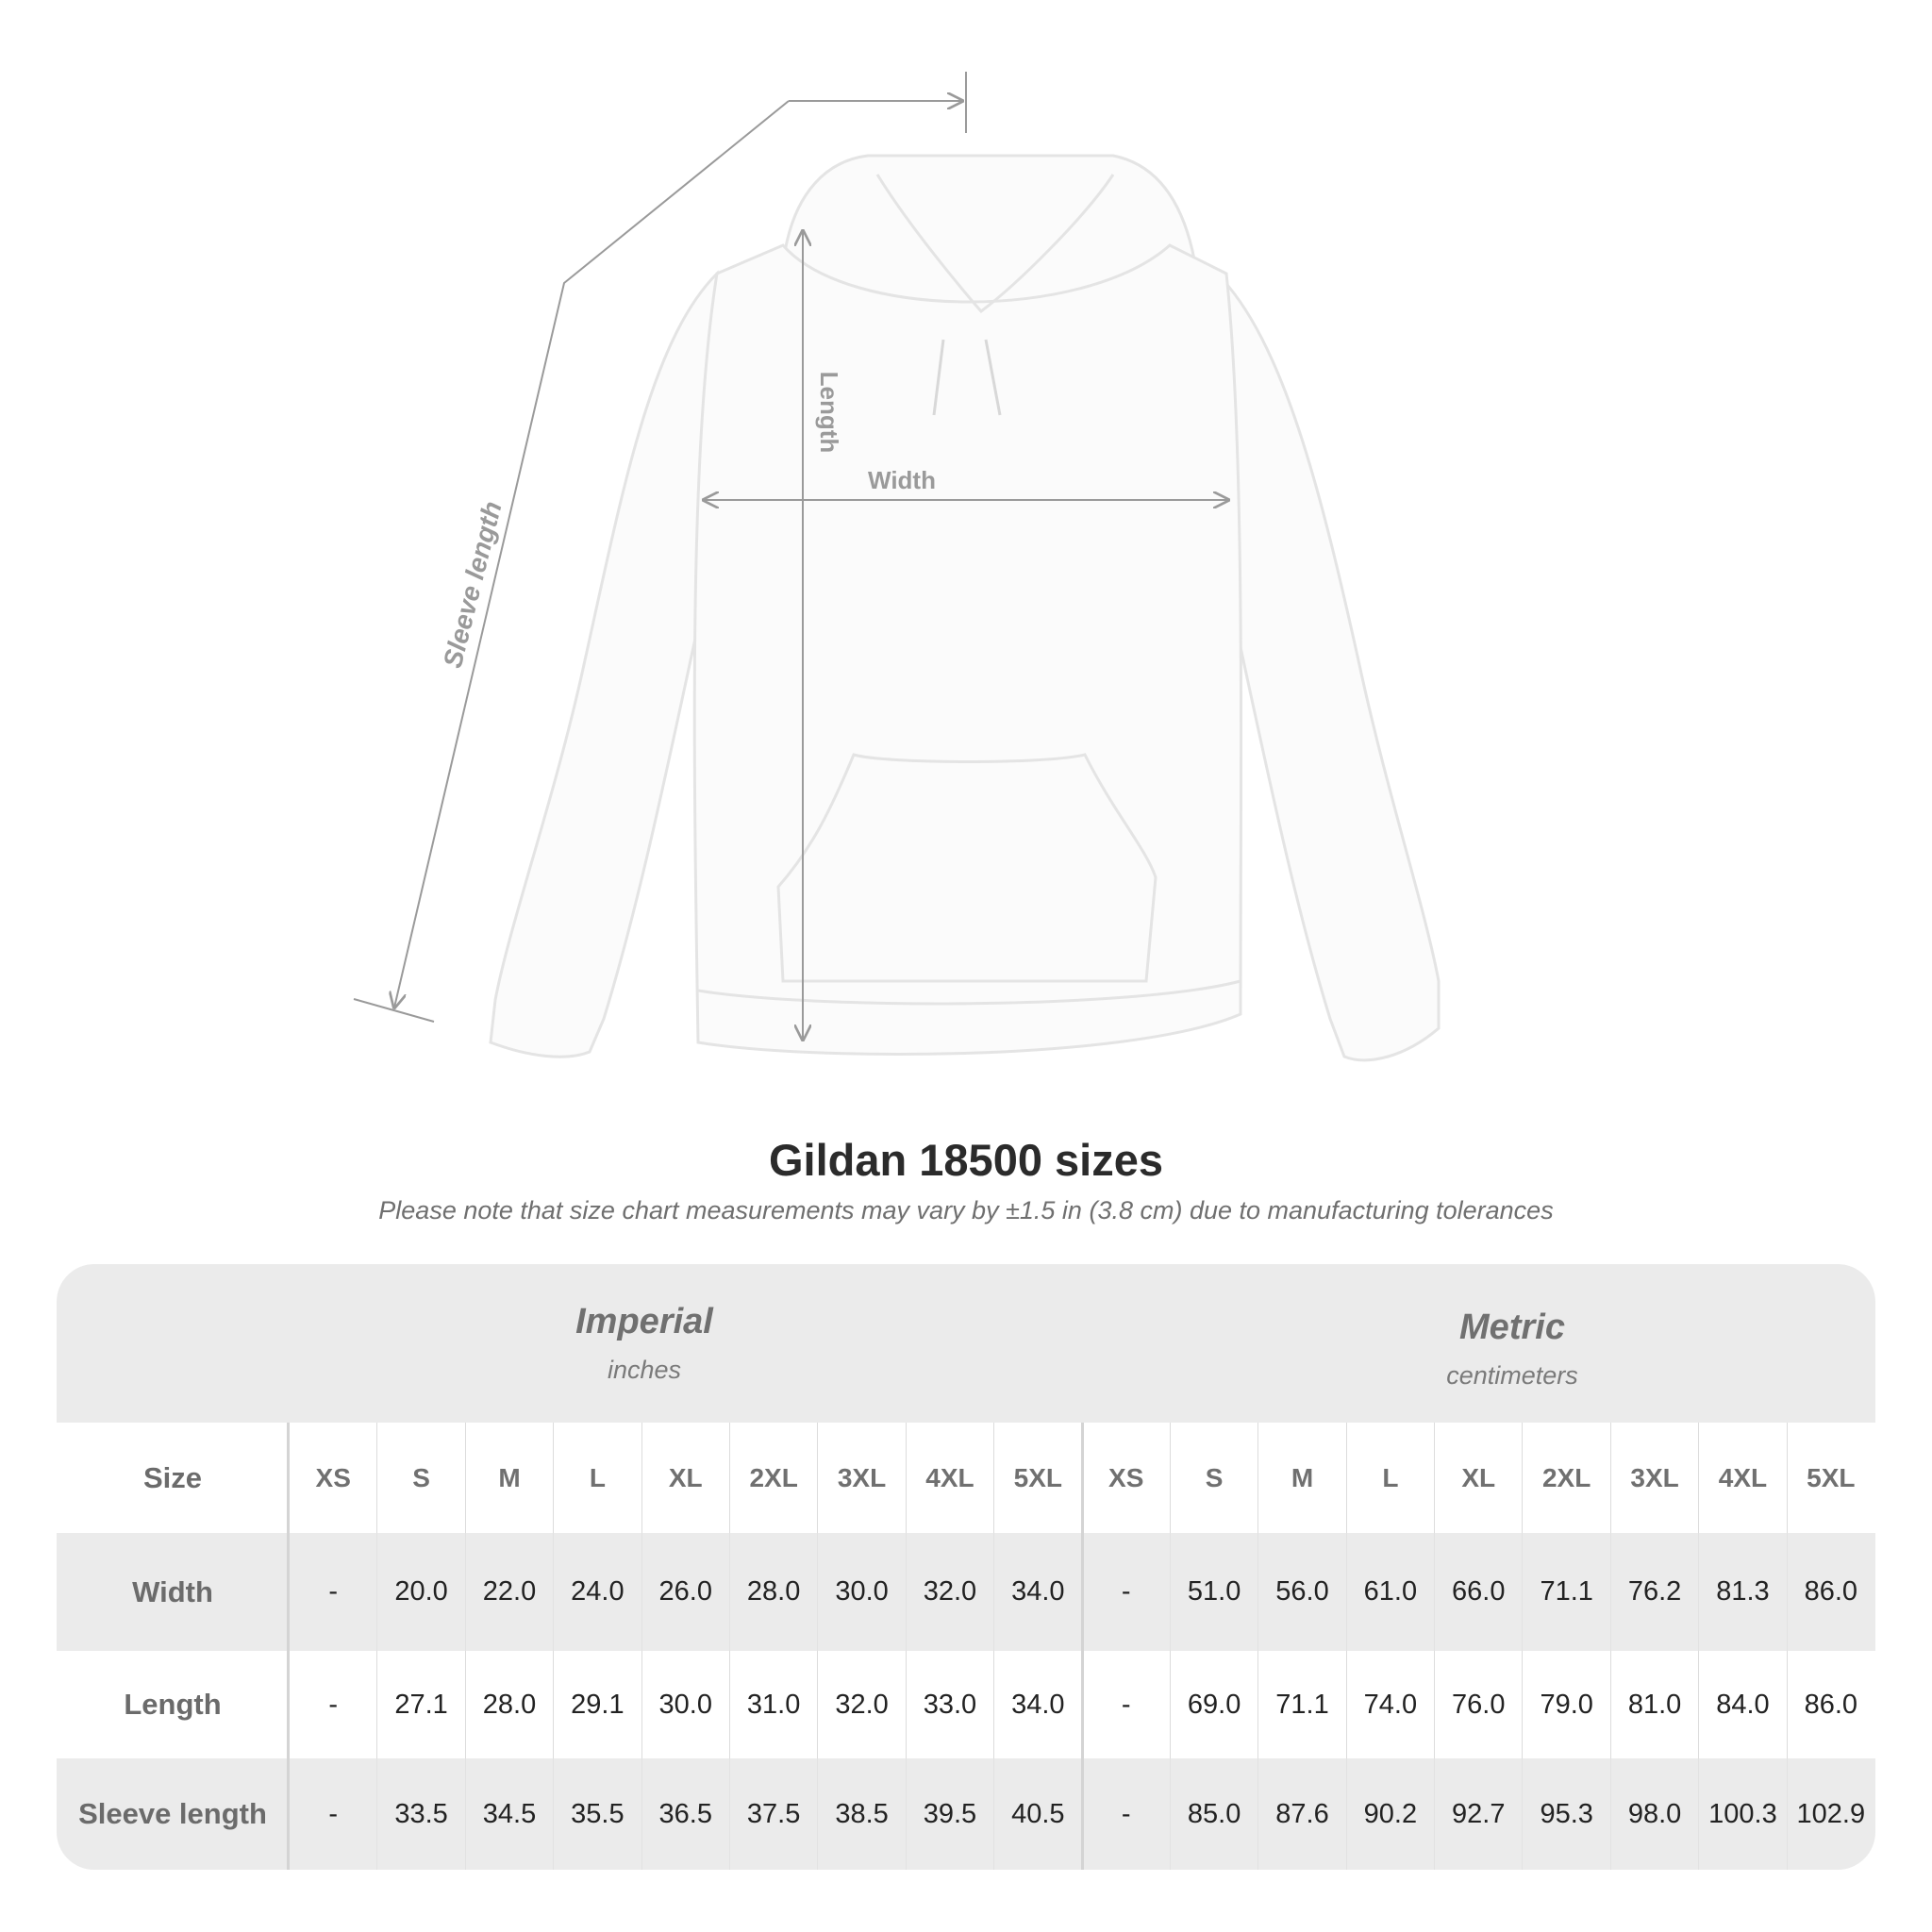 This screenshot has width=1932, height=1932. What do you see at coordinates (1742, 1592) in the screenshot?
I see `value-cell: 81.3` at bounding box center [1742, 1592].